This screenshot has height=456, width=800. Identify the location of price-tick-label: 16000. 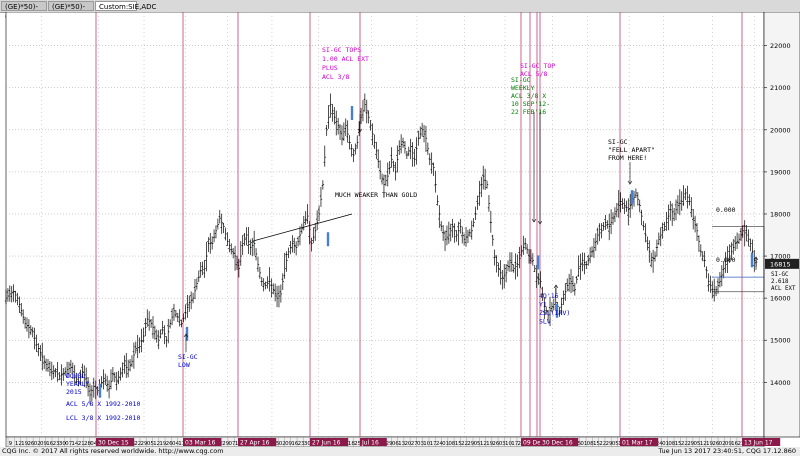
(780, 299).